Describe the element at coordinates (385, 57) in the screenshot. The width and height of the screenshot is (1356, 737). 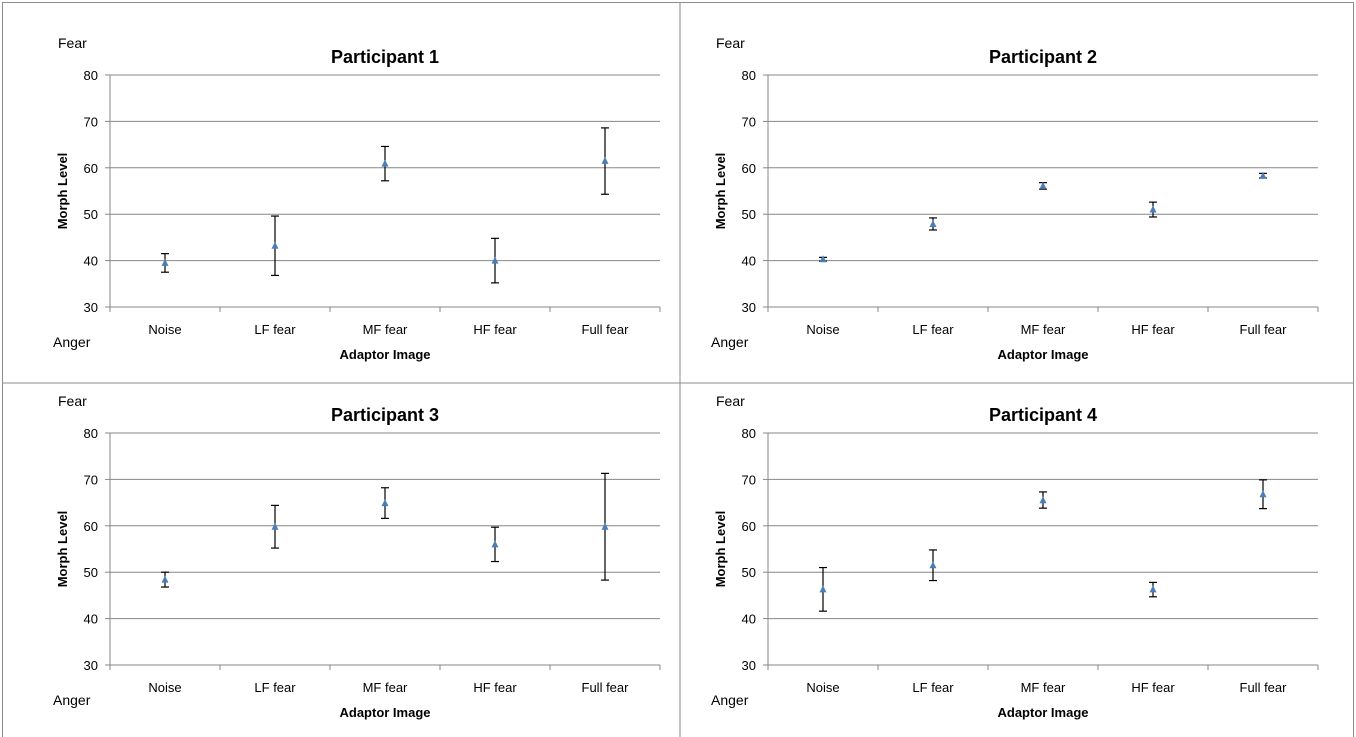
I see `chart-title: Participant 1` at that location.